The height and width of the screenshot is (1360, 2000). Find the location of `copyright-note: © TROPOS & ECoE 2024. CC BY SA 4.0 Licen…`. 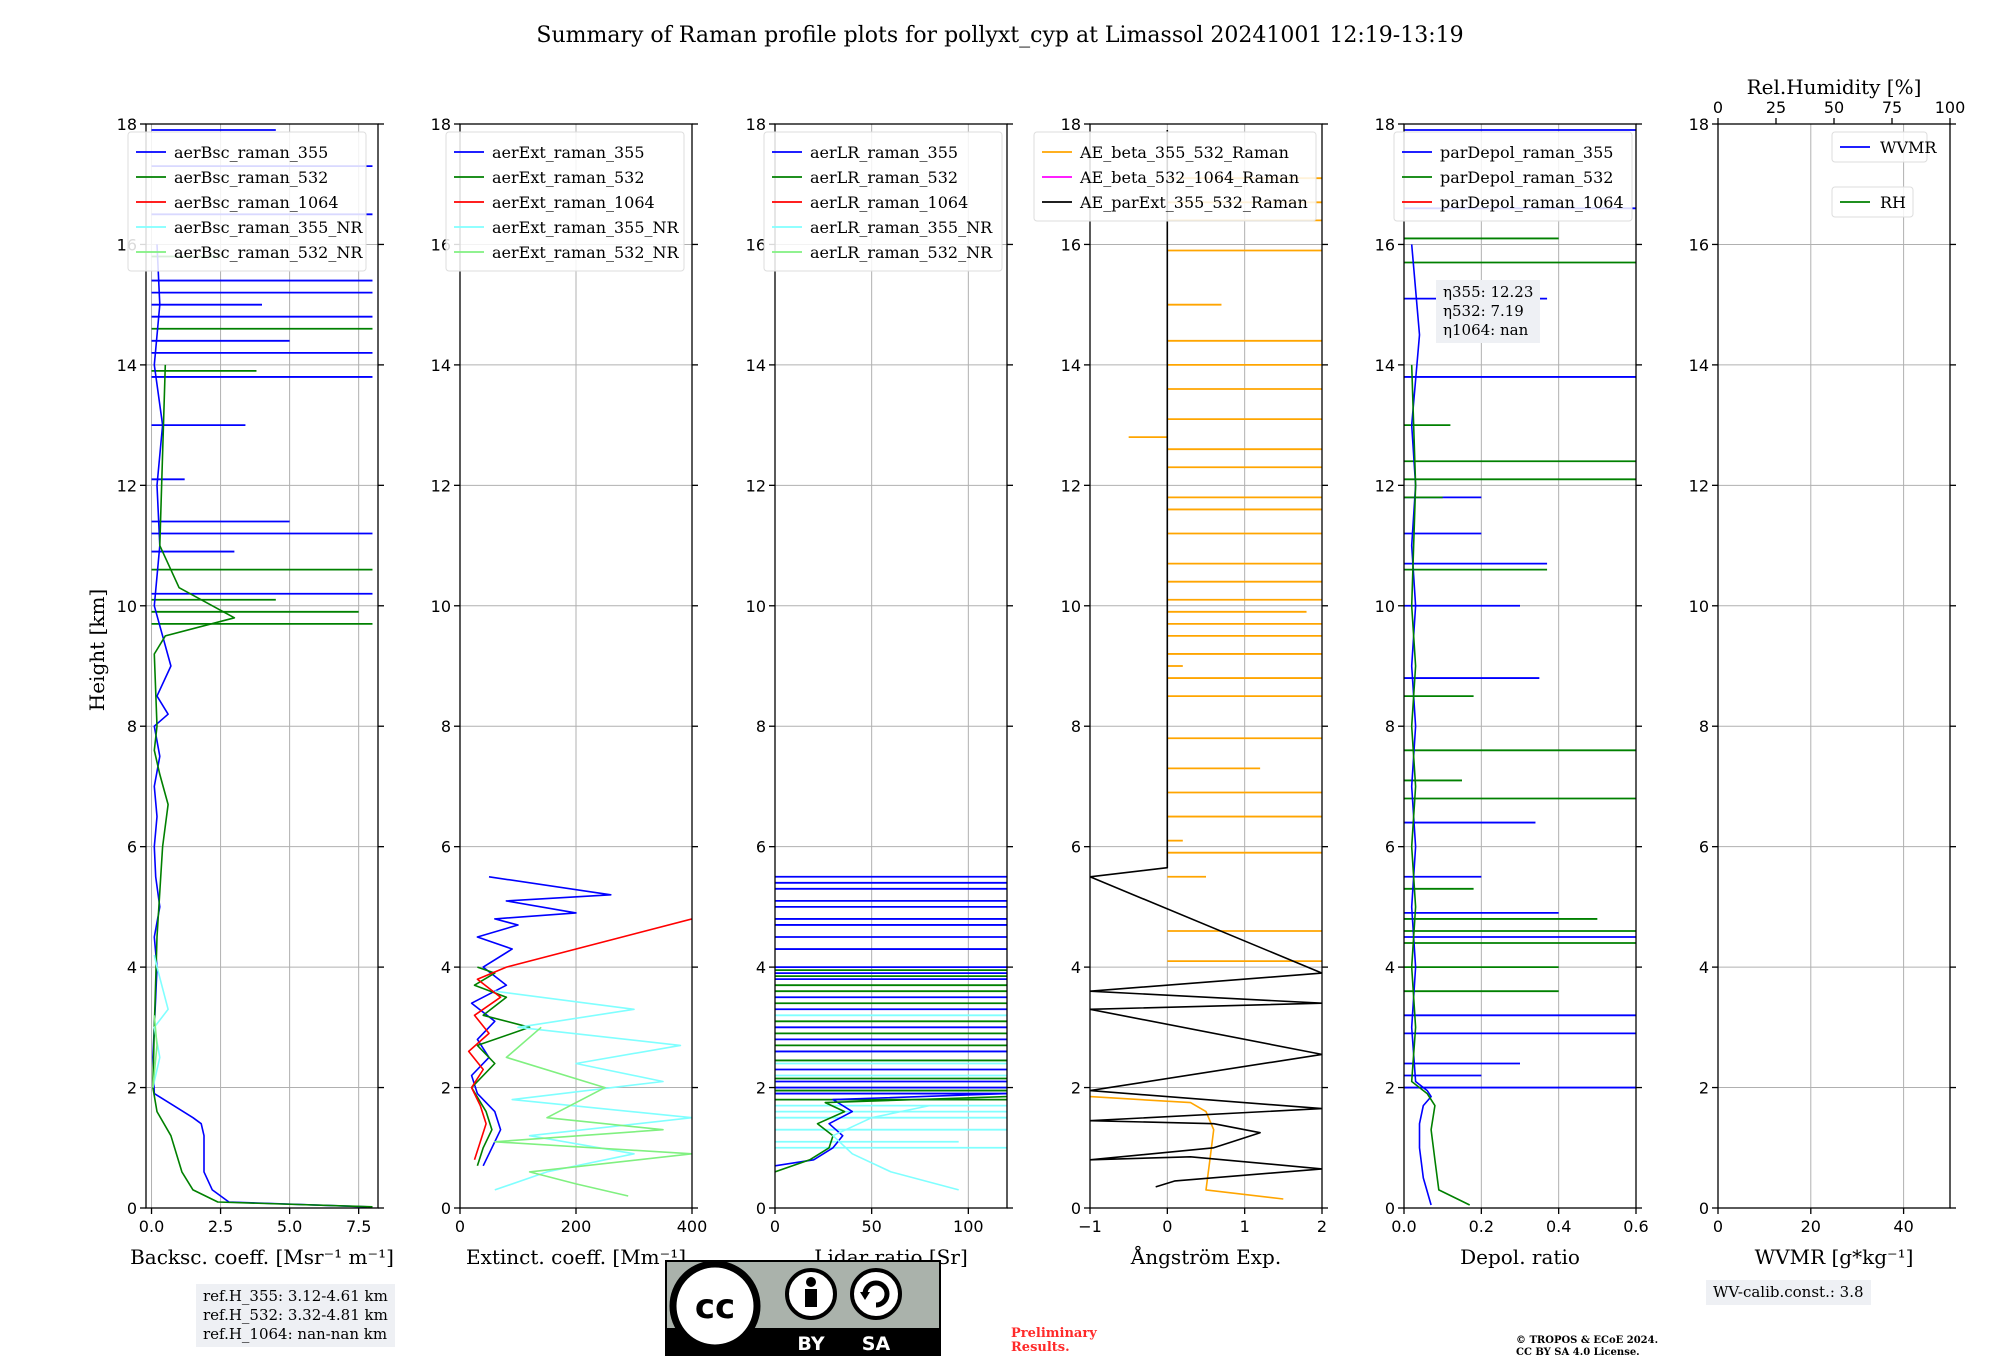

copyright-note: © TROPOS & ECoE 2024. CC BY SA 4.0 Licen… is located at coordinates (1587, 1347).